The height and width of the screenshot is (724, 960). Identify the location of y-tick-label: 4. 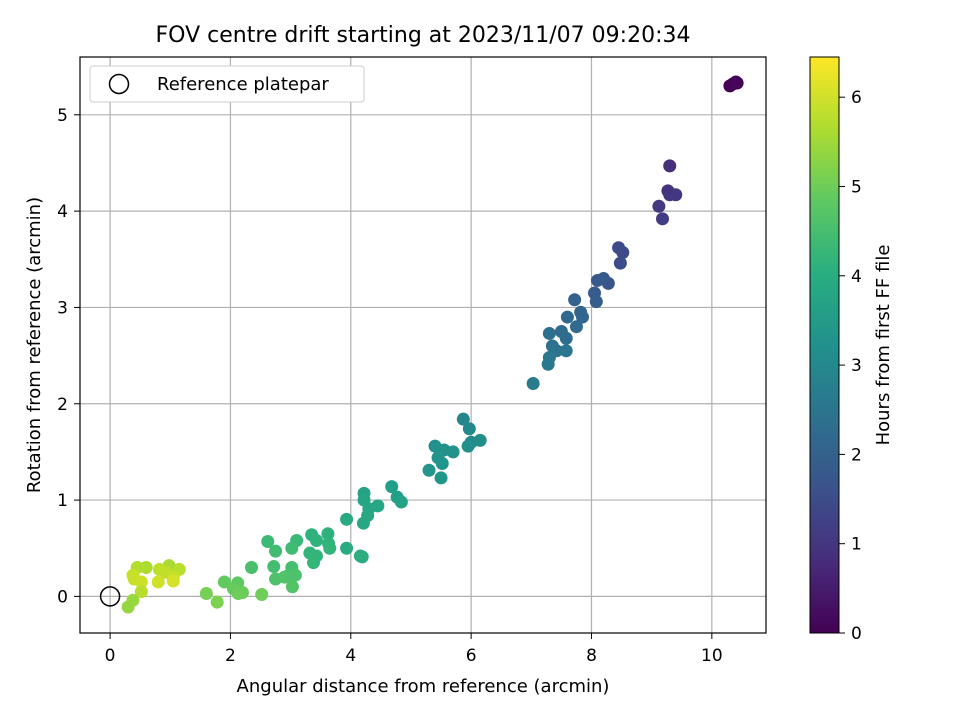
(62, 212).